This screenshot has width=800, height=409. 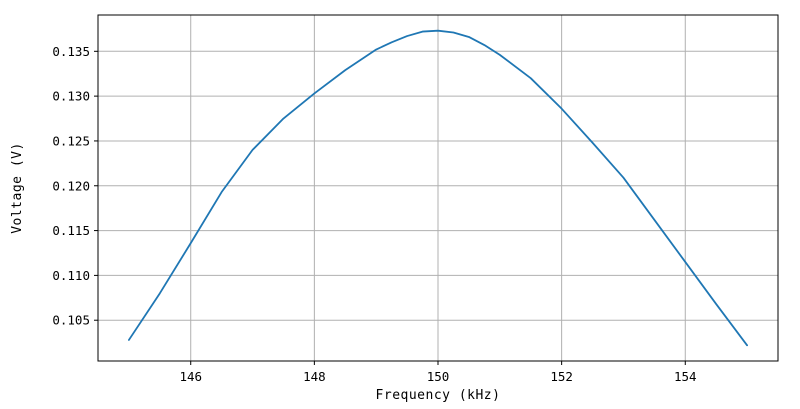 What do you see at coordinates (71, 96) in the screenshot?
I see `y-tick-label: 0.130` at bounding box center [71, 96].